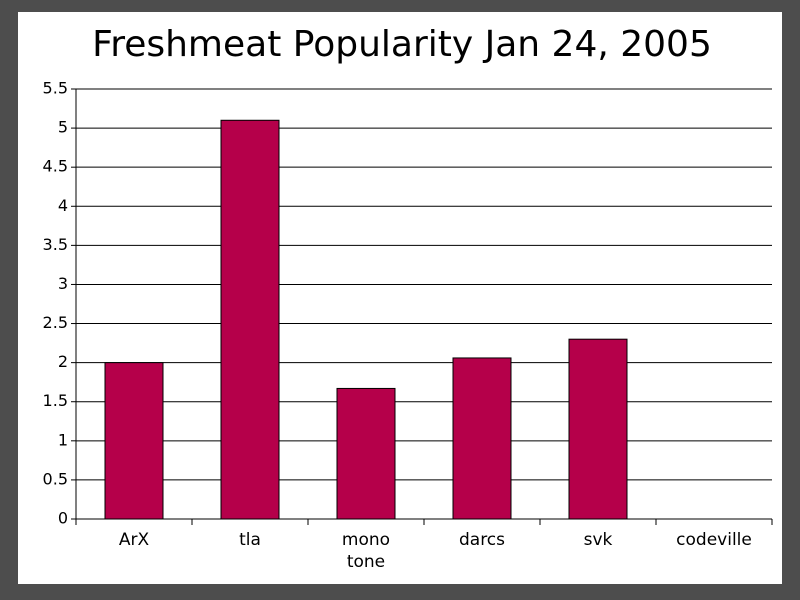 The height and width of the screenshot is (600, 800). Describe the element at coordinates (55, 166) in the screenshot. I see `y-tick-label: 4.5` at that location.